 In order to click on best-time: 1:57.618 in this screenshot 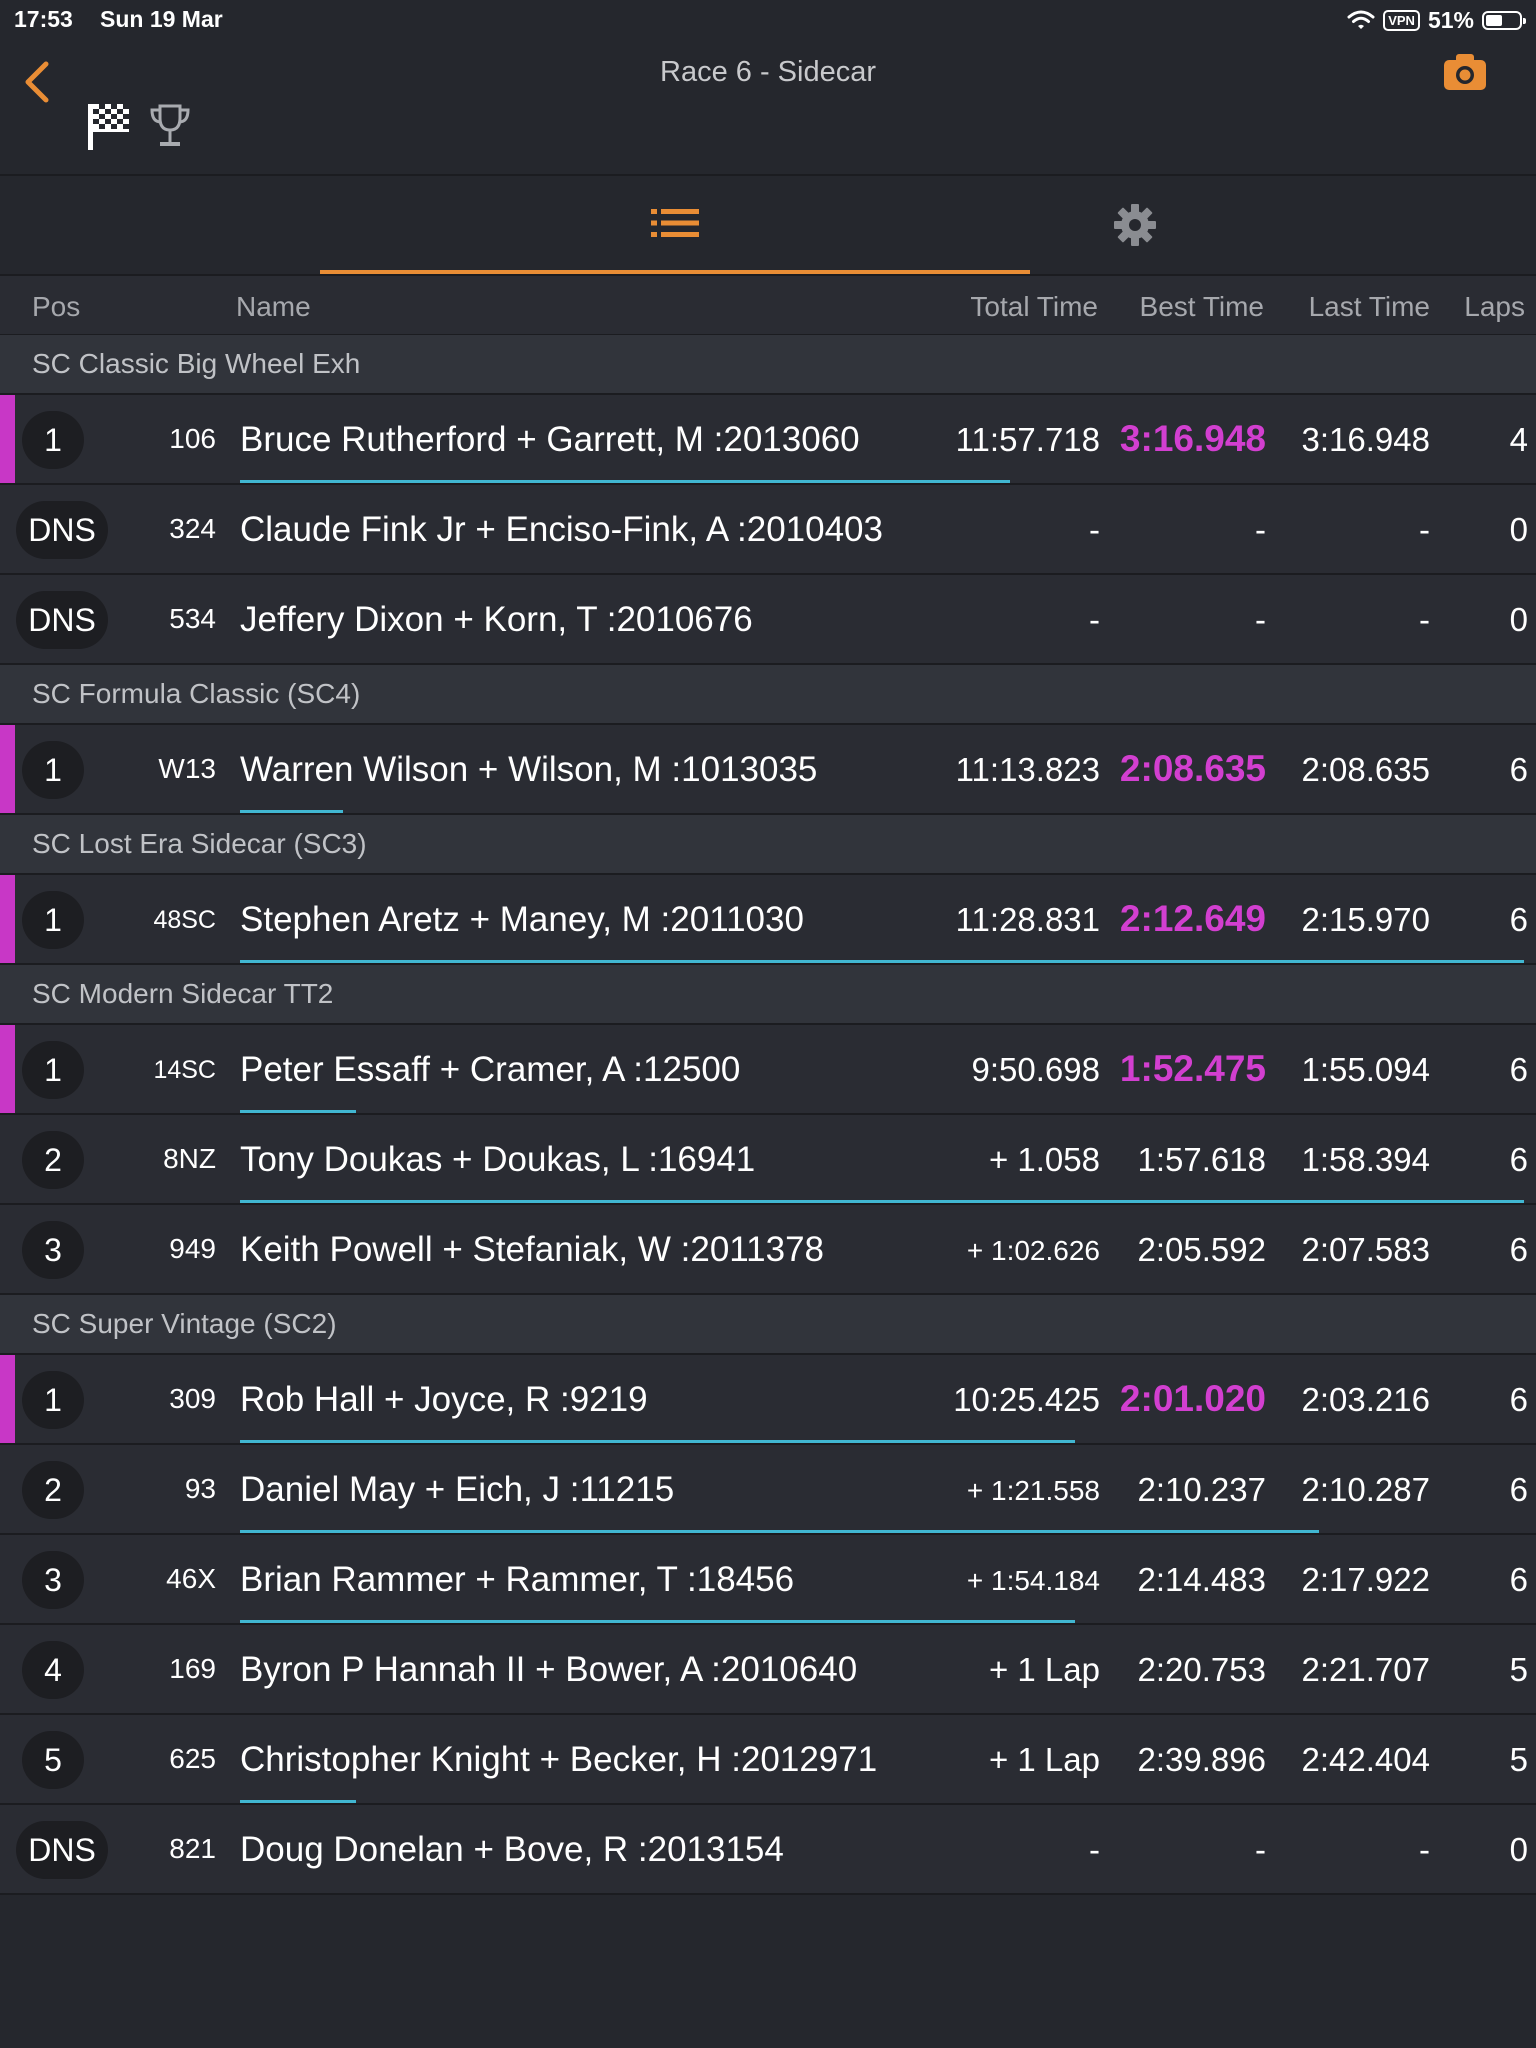, I will do `click(1201, 1159)`.